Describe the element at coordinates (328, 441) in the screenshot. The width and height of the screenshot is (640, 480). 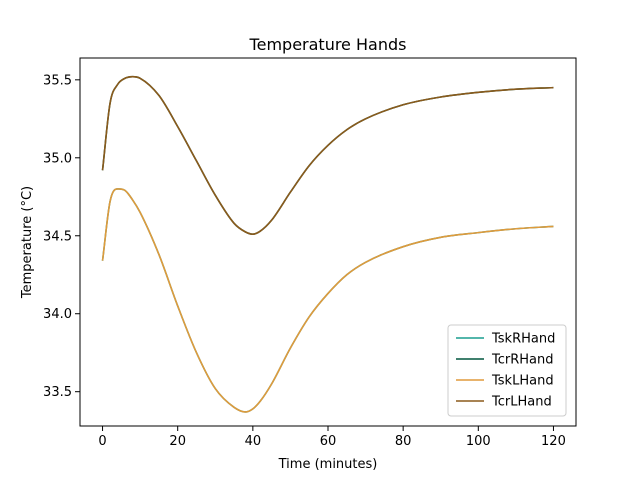
I see `x-tick-label: 60` at that location.